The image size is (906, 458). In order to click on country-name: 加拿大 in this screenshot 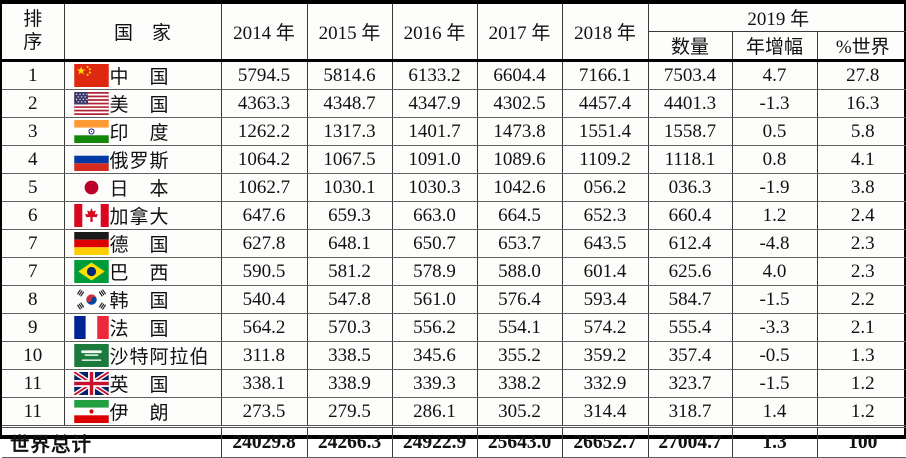, I will do `click(139, 217)`.